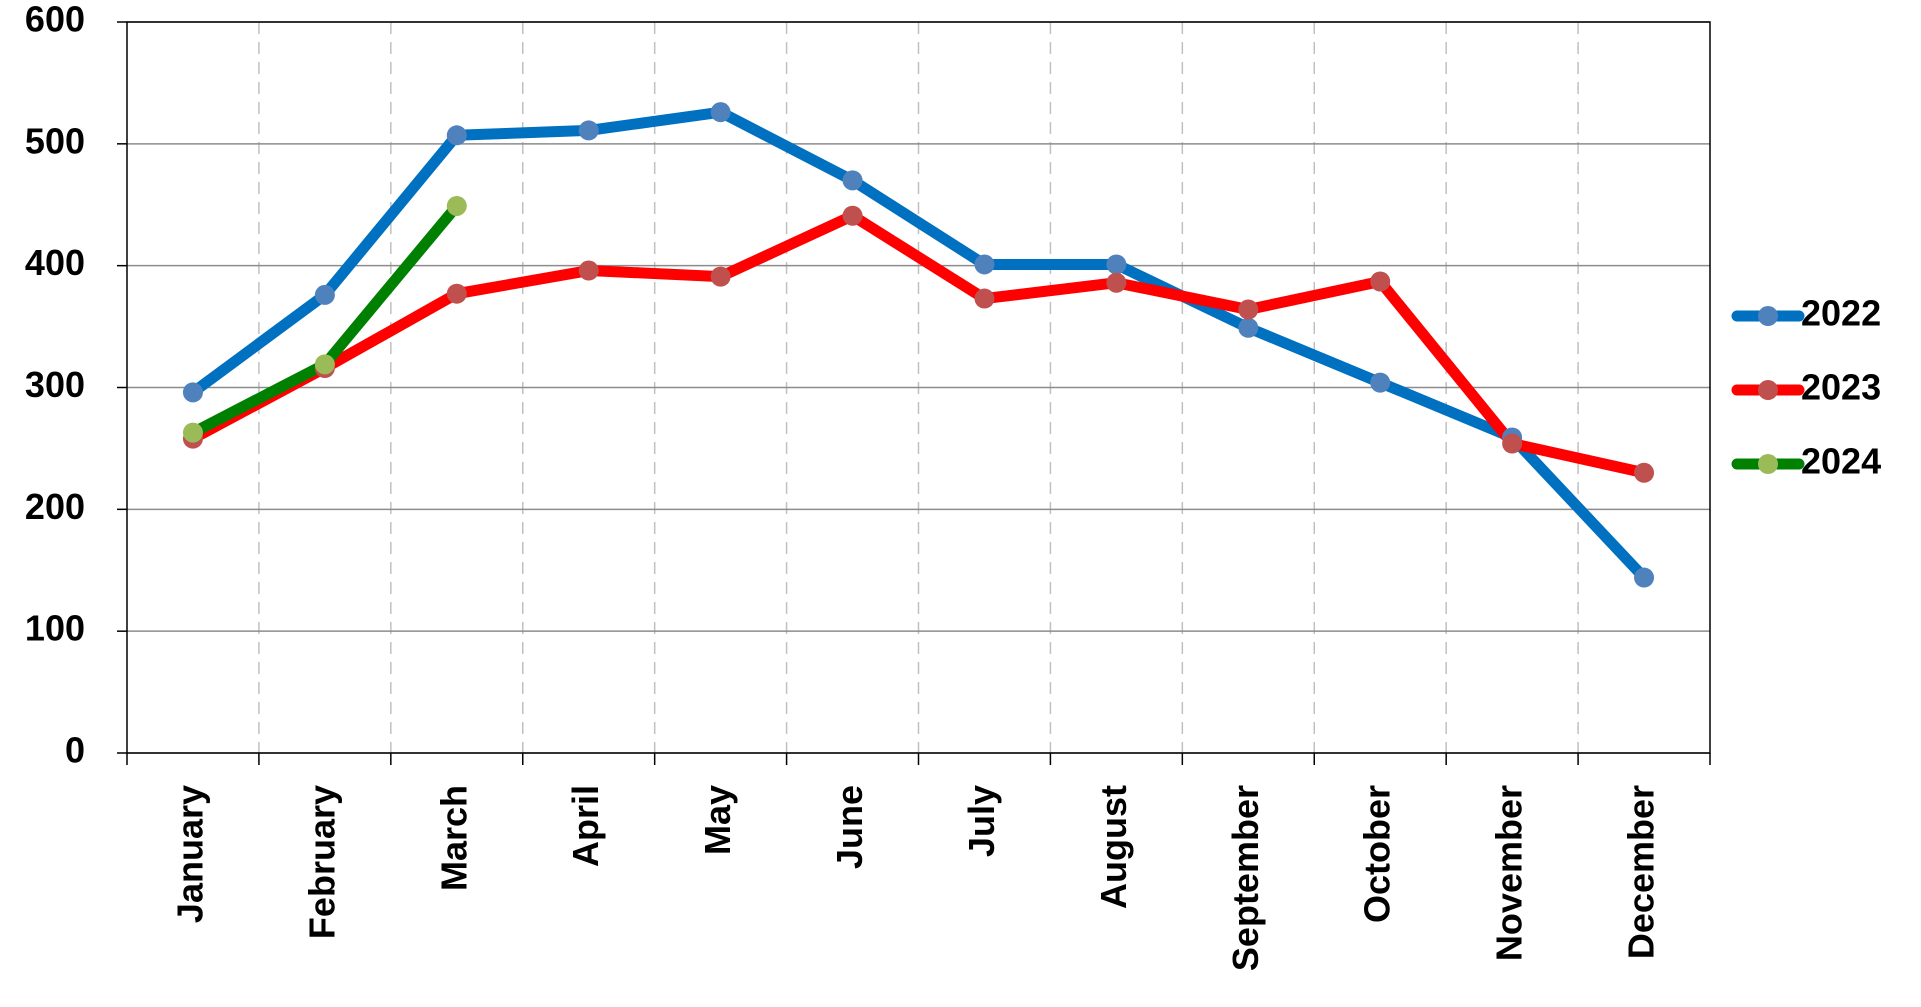 Image resolution: width=1921 pixels, height=1007 pixels. What do you see at coordinates (1841, 461) in the screenshot?
I see `legend-label: 2024` at bounding box center [1841, 461].